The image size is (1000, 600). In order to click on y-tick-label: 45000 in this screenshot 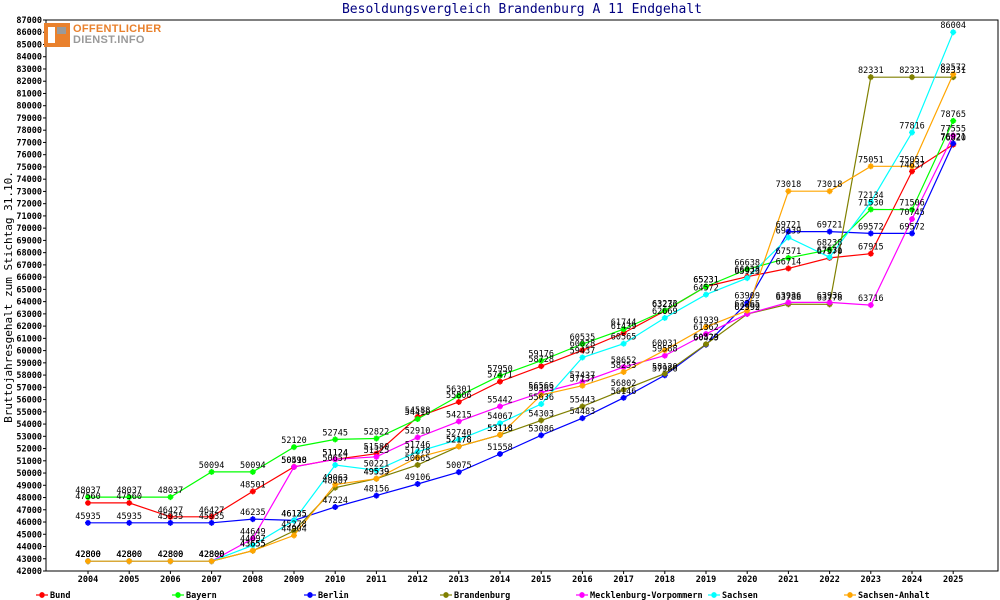, I will do `click(29, 535)`.